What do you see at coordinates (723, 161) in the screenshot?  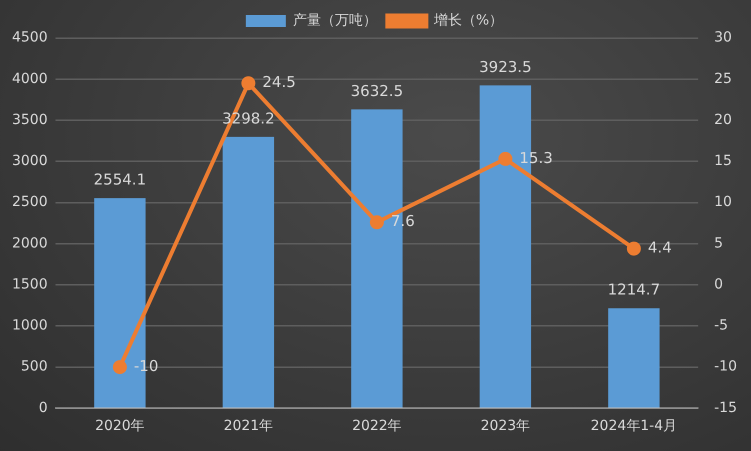 I see `y2-tick-label: 15` at bounding box center [723, 161].